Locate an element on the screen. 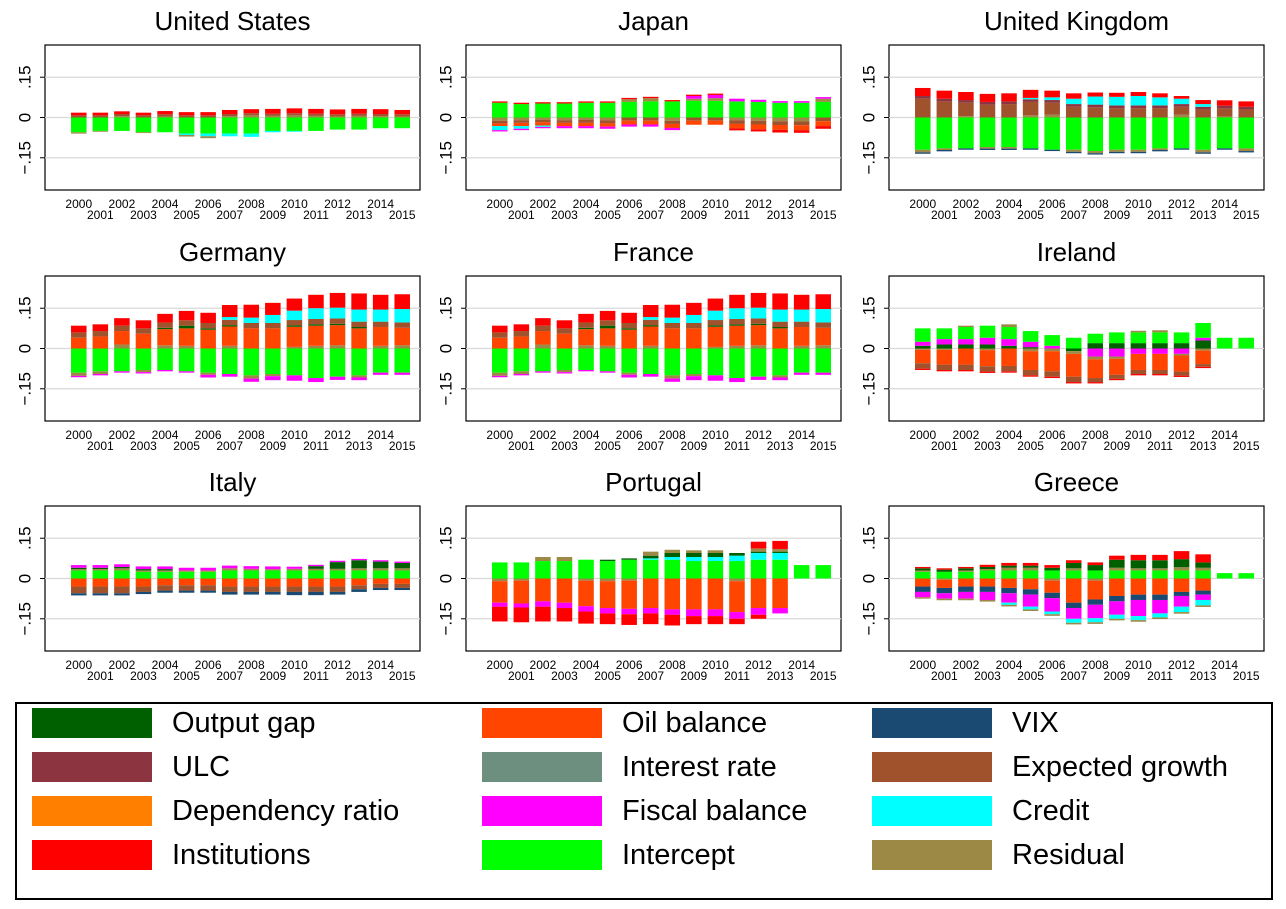 Image resolution: width=1286 pixels, height=909 pixels. x-tick-label: 2006 is located at coordinates (1052, 435).